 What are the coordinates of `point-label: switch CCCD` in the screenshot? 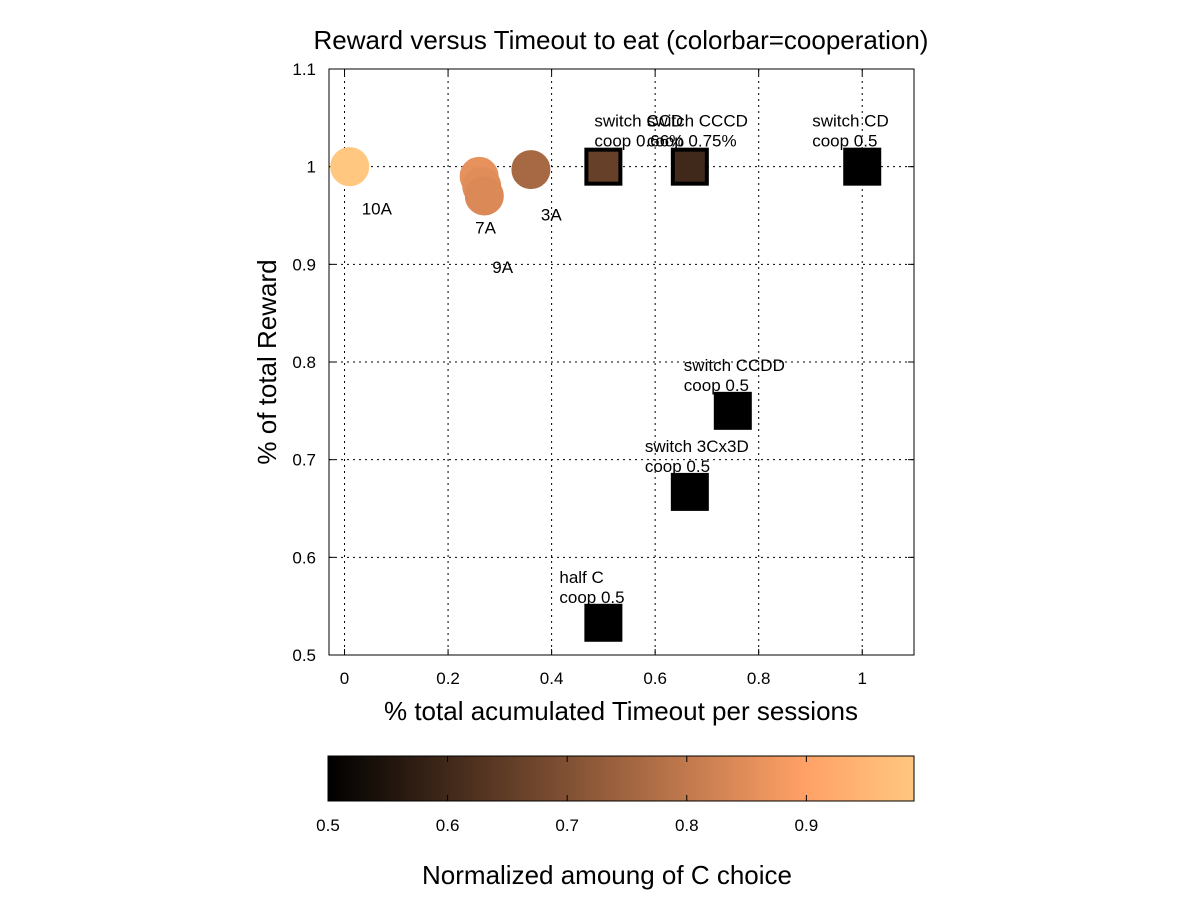 It's located at (697, 121).